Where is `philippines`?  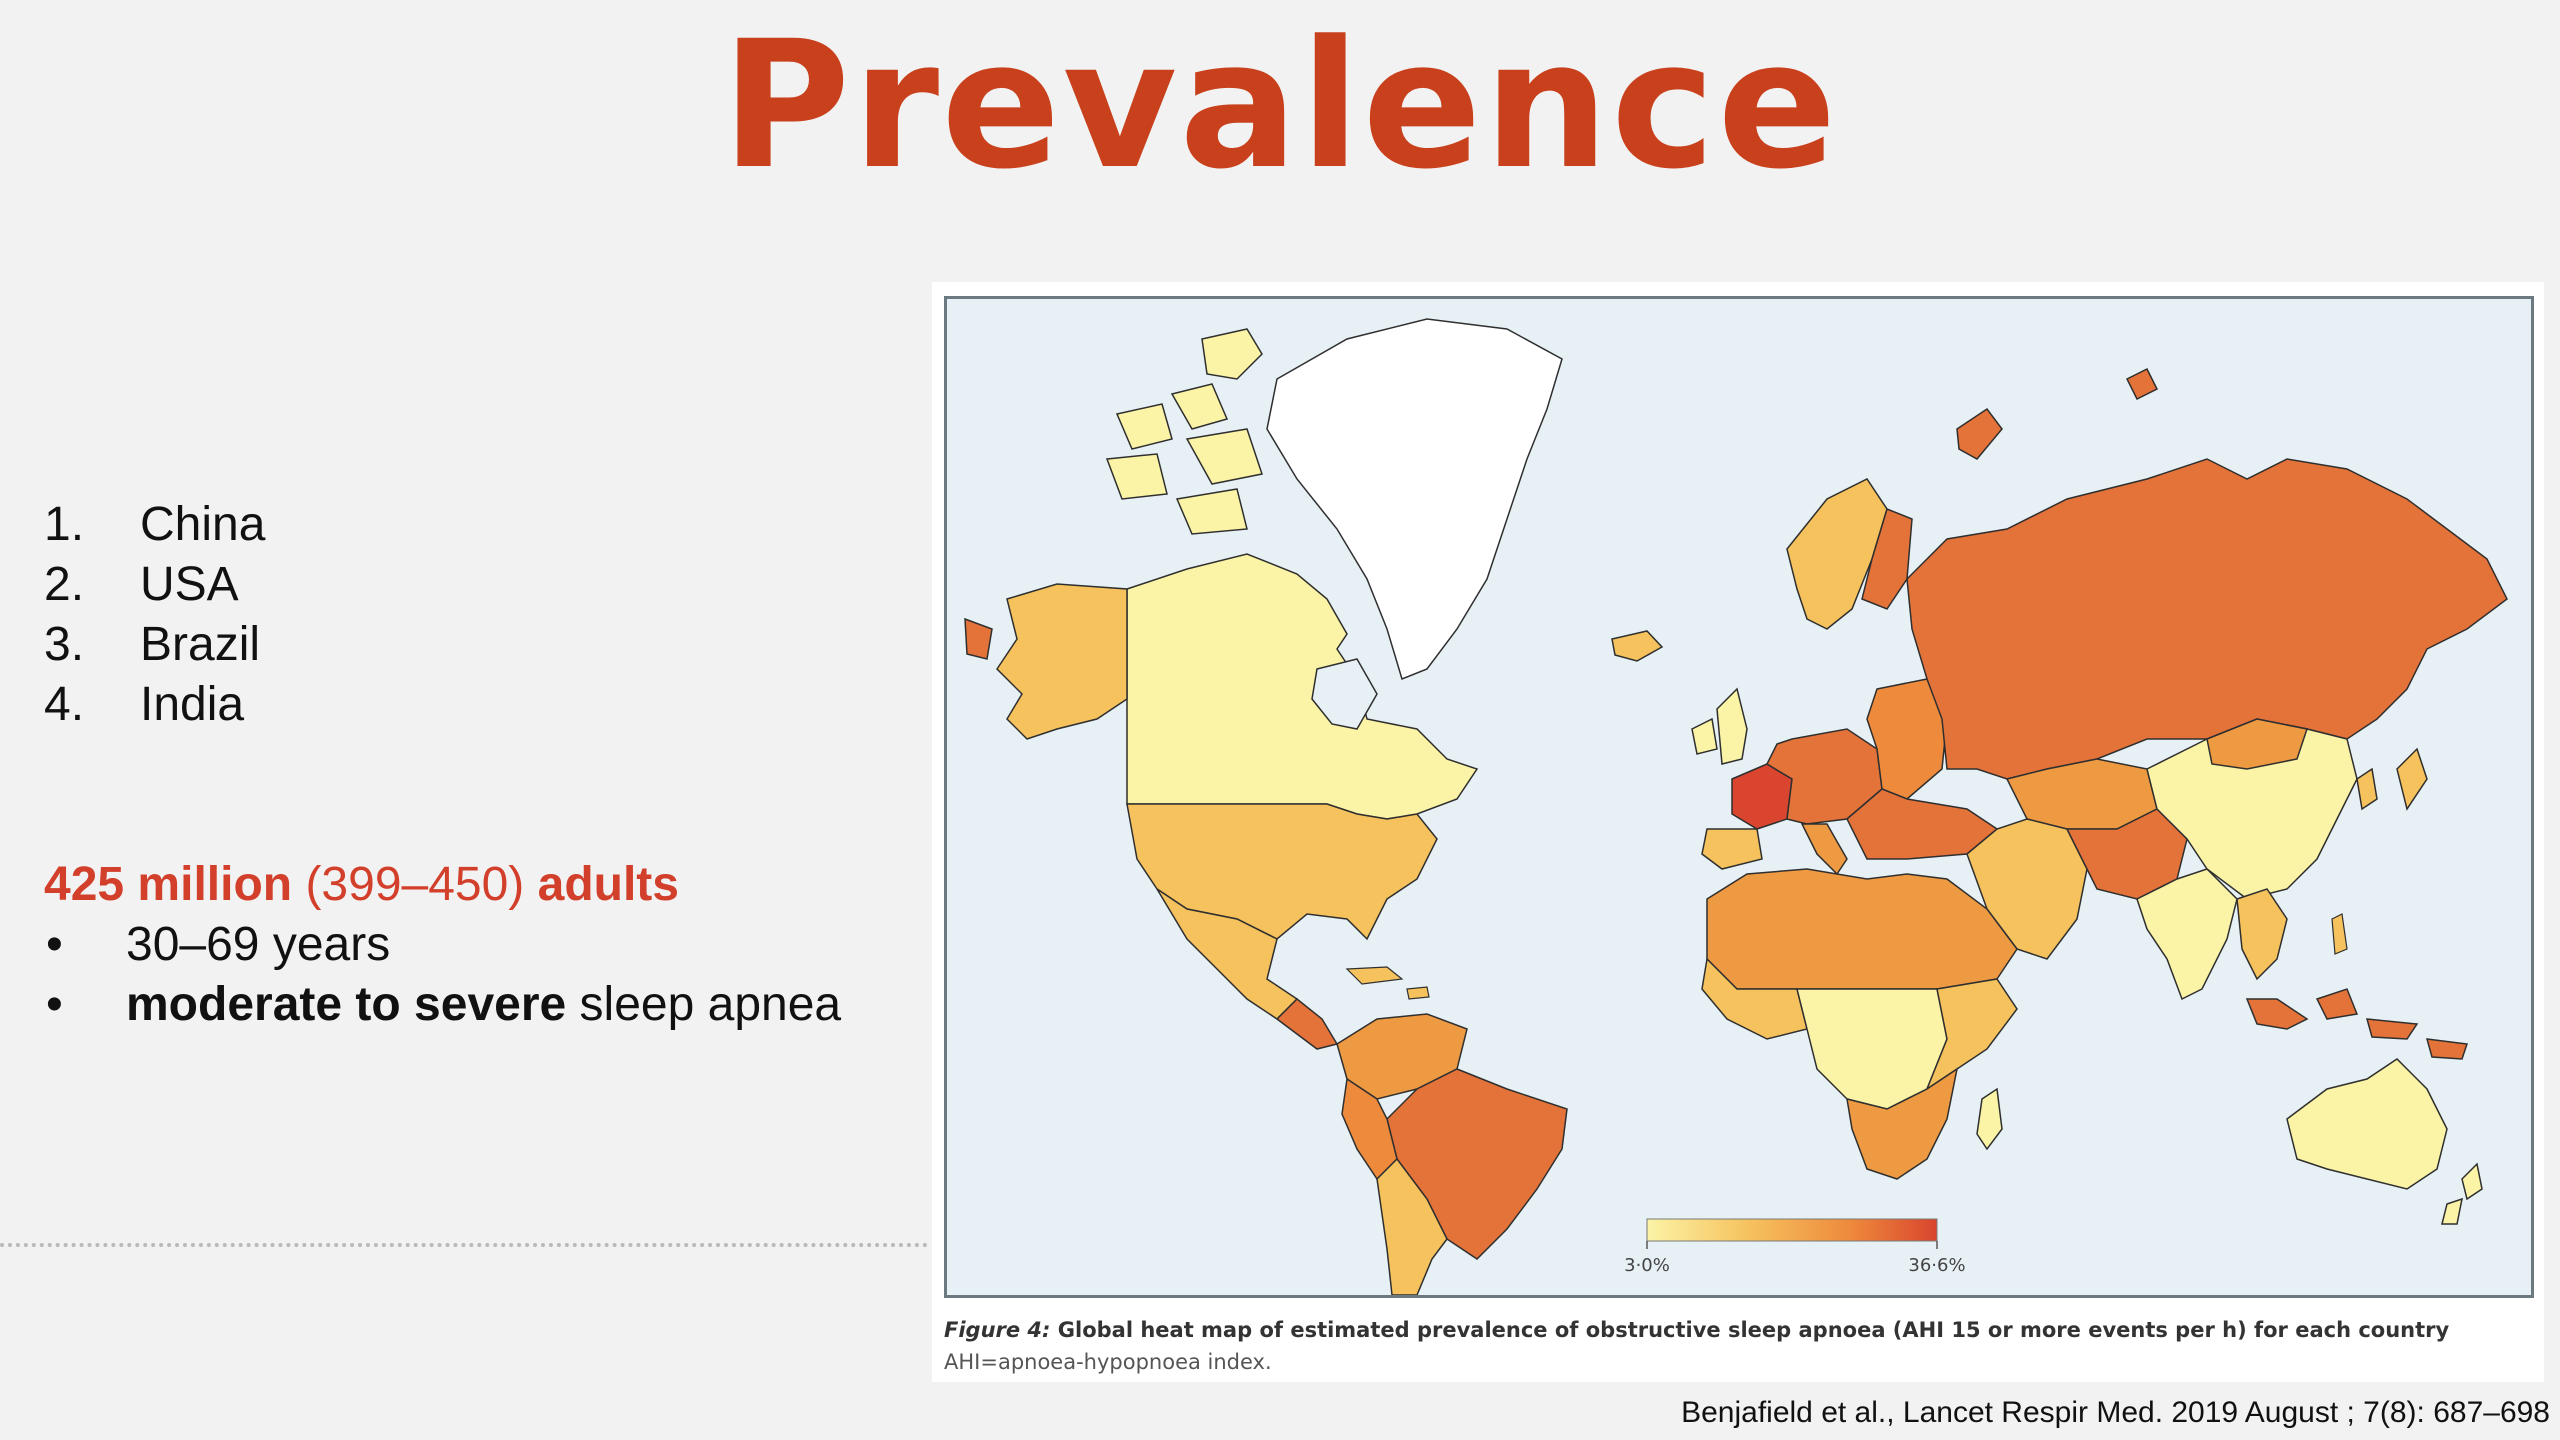 philippines is located at coordinates (2339, 934).